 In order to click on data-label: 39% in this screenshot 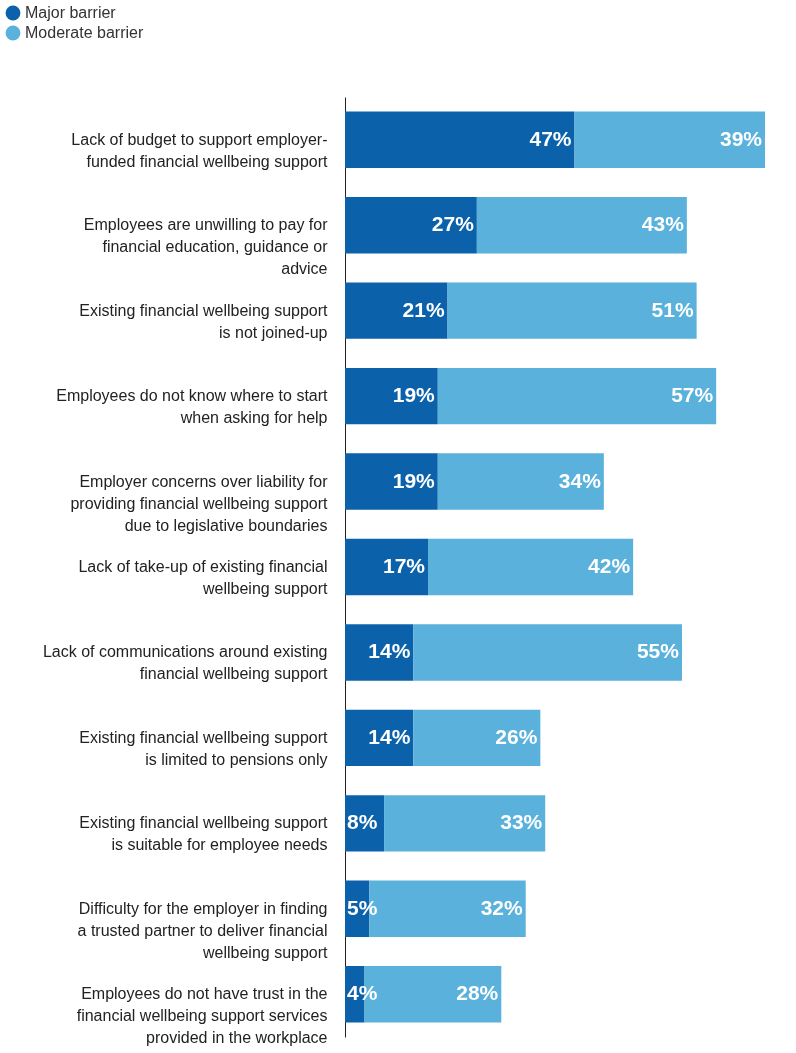, I will do `click(741, 138)`.